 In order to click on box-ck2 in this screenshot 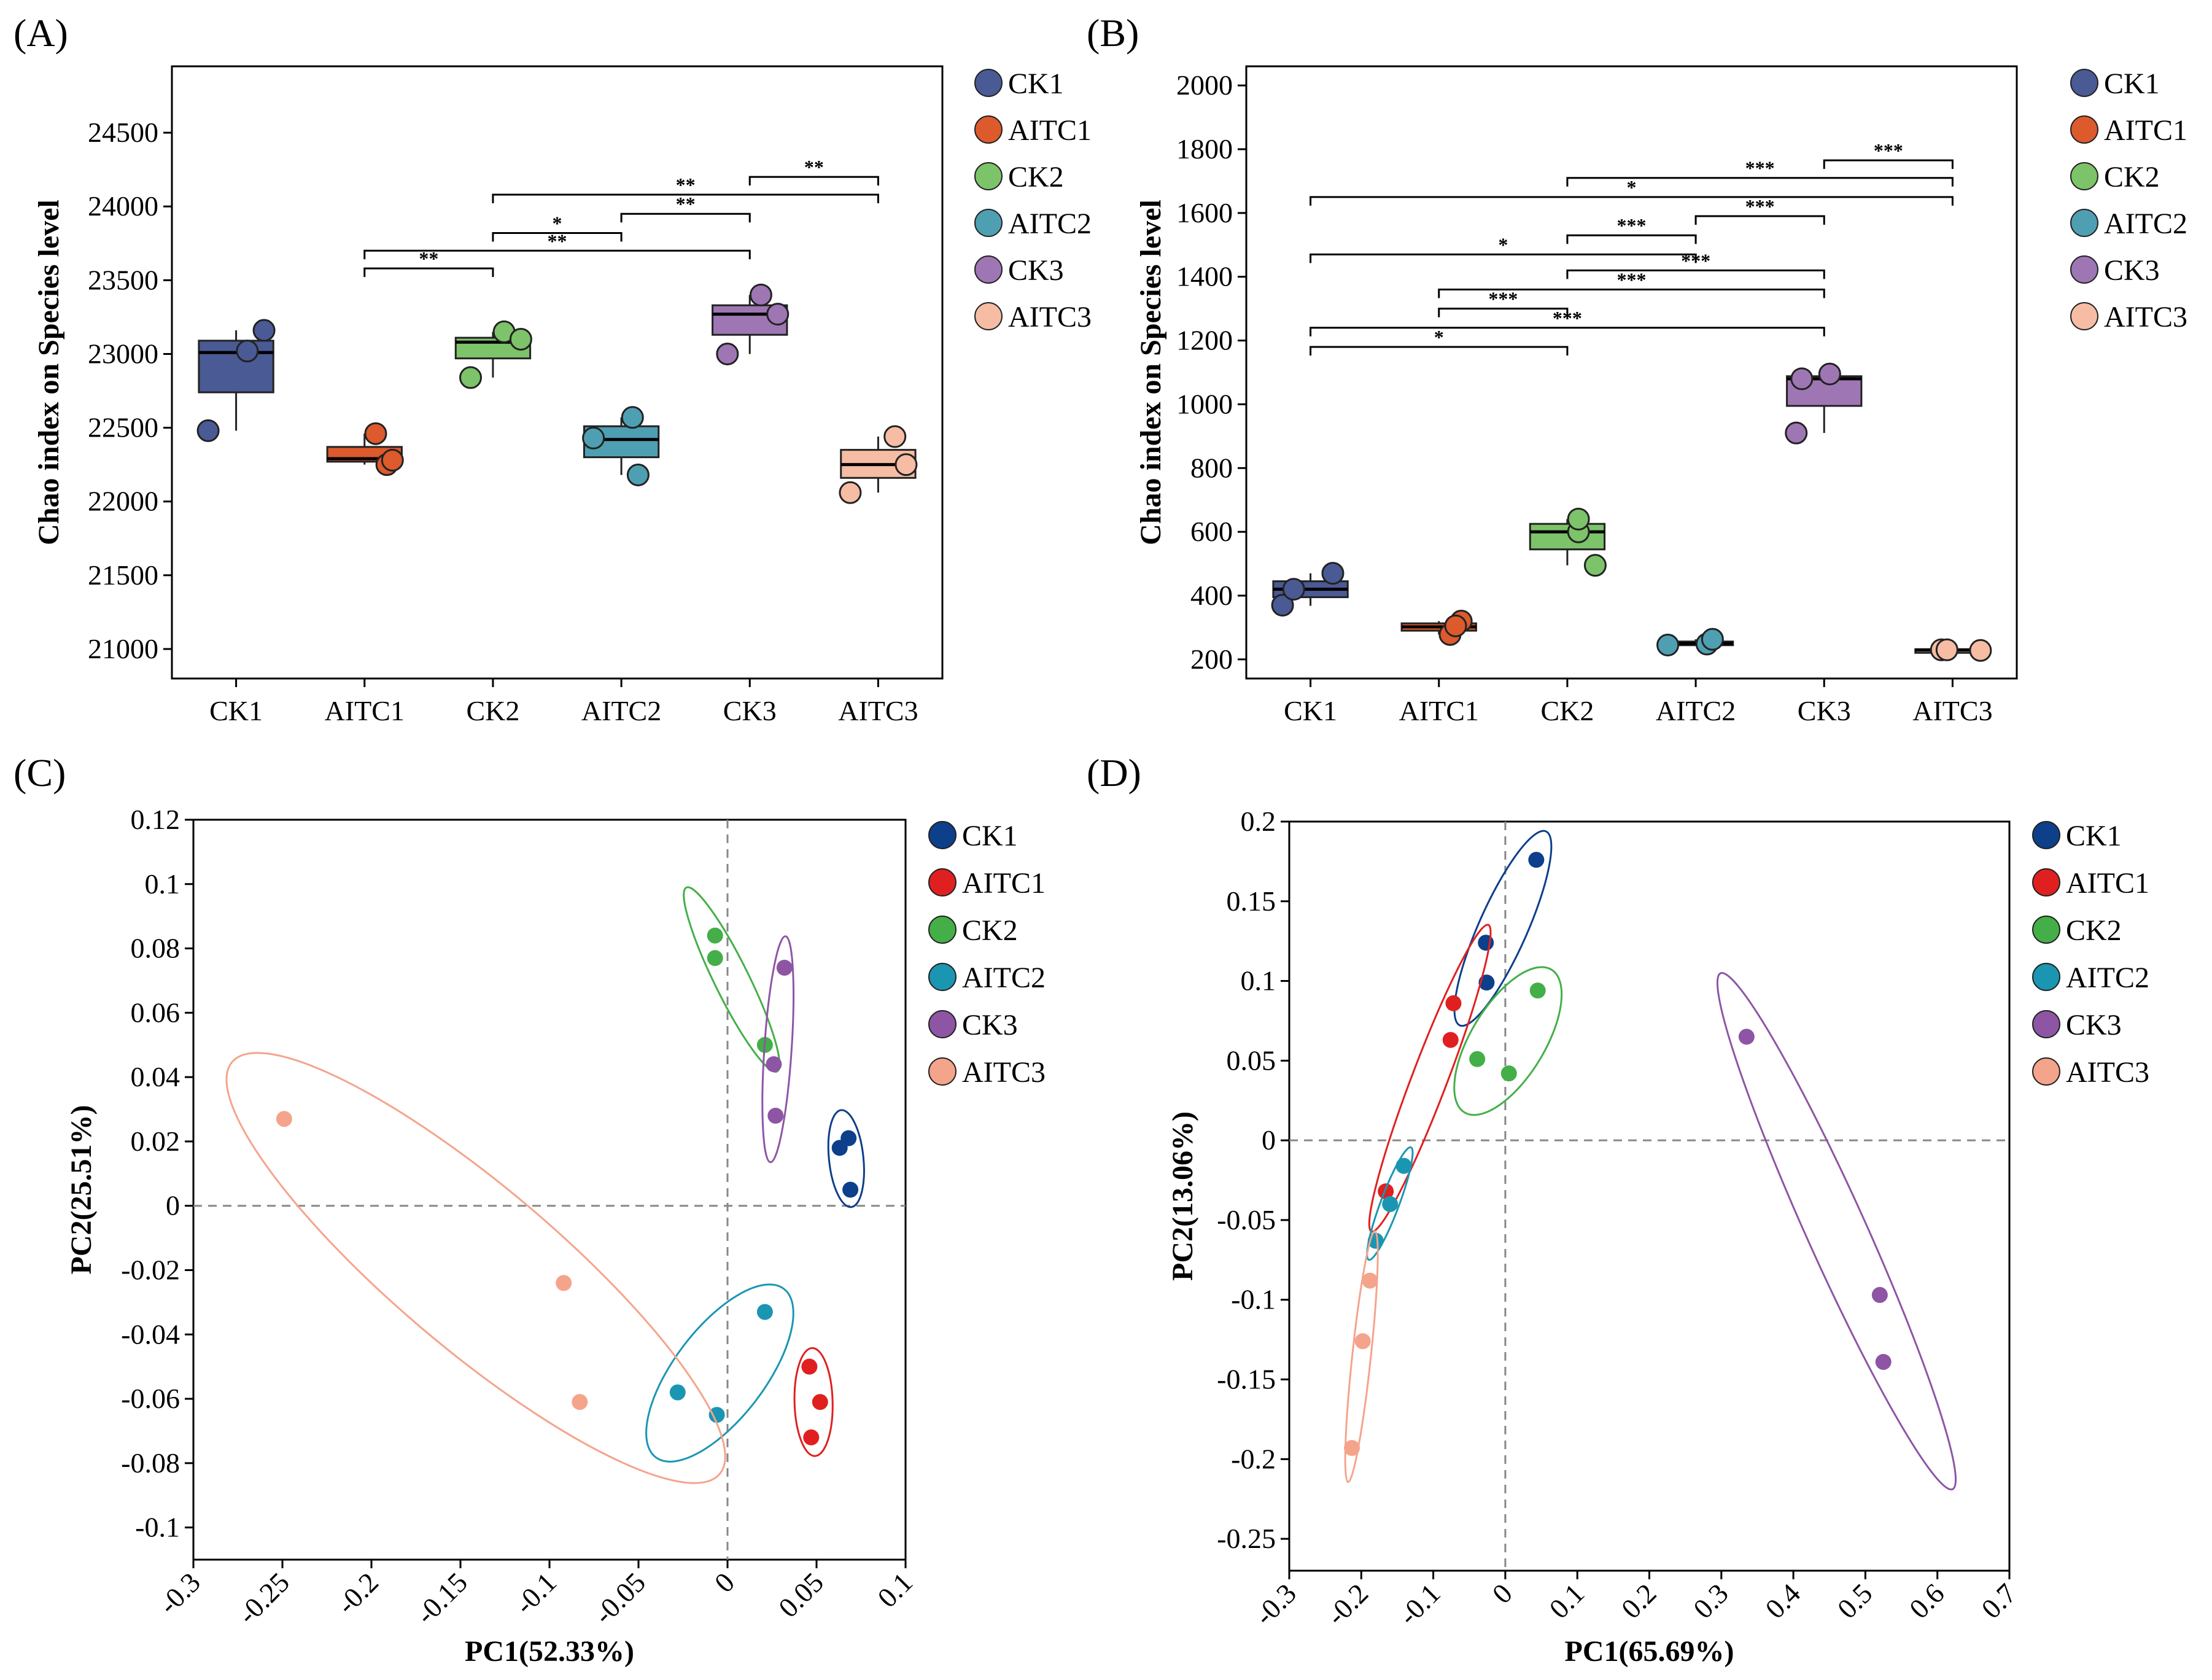, I will do `click(1567, 537)`.